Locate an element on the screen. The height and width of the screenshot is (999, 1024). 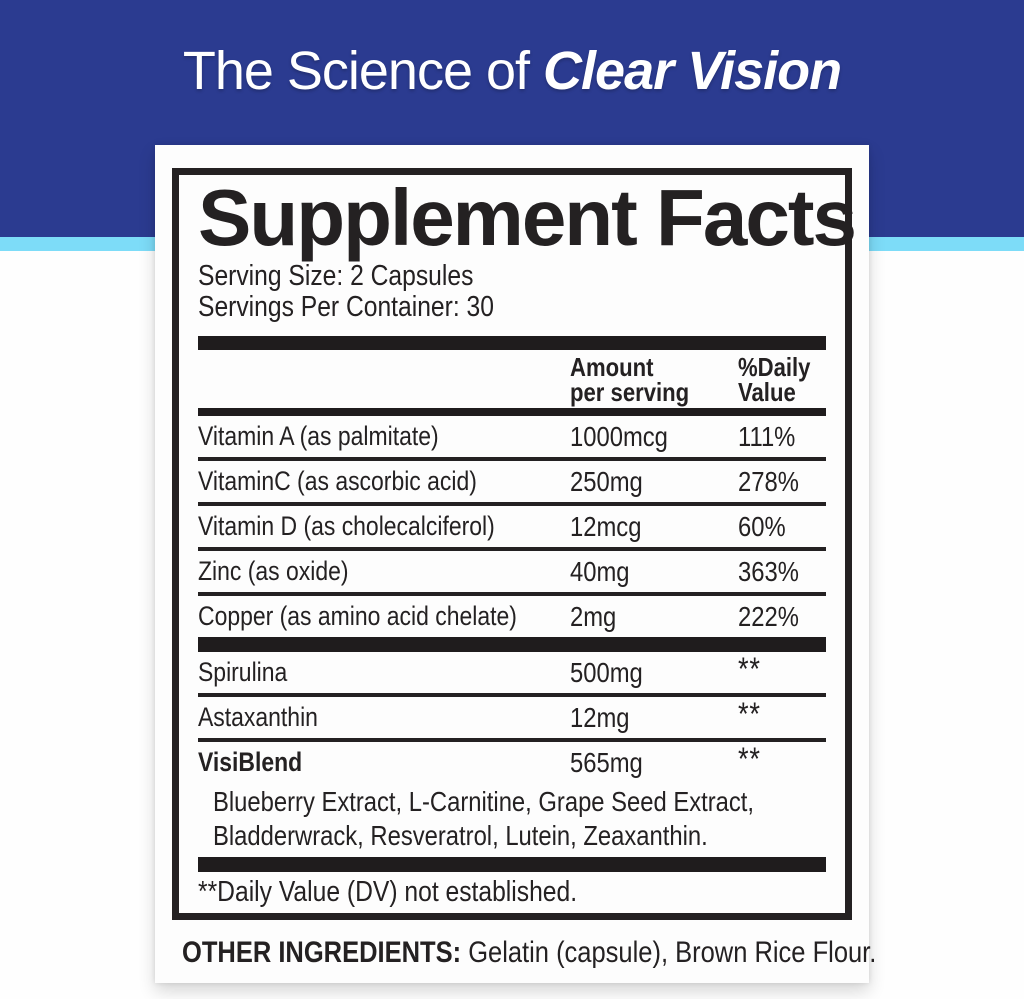
table-row-vitamin-d: Vitamin D (as cholecalciferol) 12mcg 60% is located at coordinates (492, 526).